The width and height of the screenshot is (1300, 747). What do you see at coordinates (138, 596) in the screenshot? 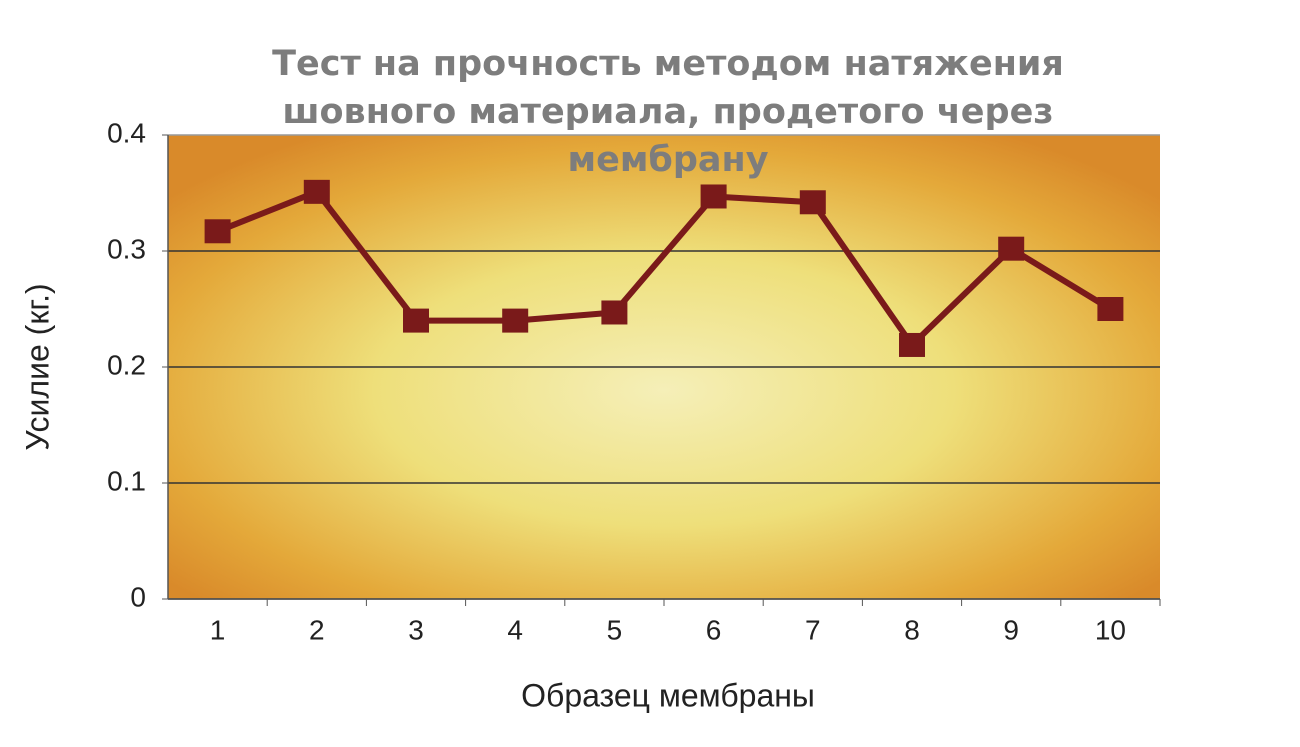
I see `y-tick-label: 0` at bounding box center [138, 596].